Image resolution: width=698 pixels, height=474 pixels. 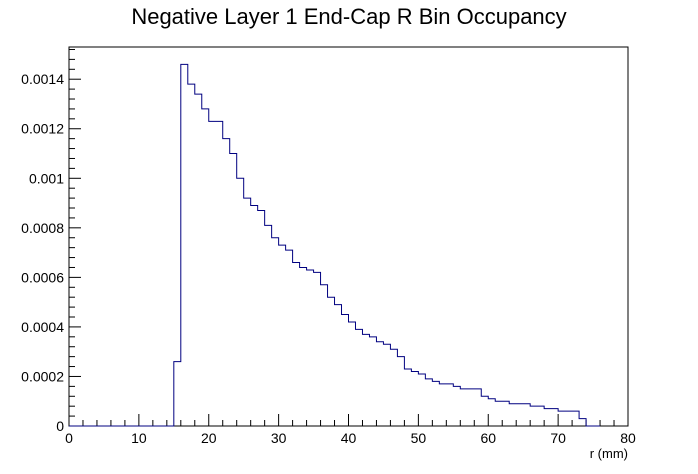 I want to click on x-tick-label: 0, so click(x=69, y=438).